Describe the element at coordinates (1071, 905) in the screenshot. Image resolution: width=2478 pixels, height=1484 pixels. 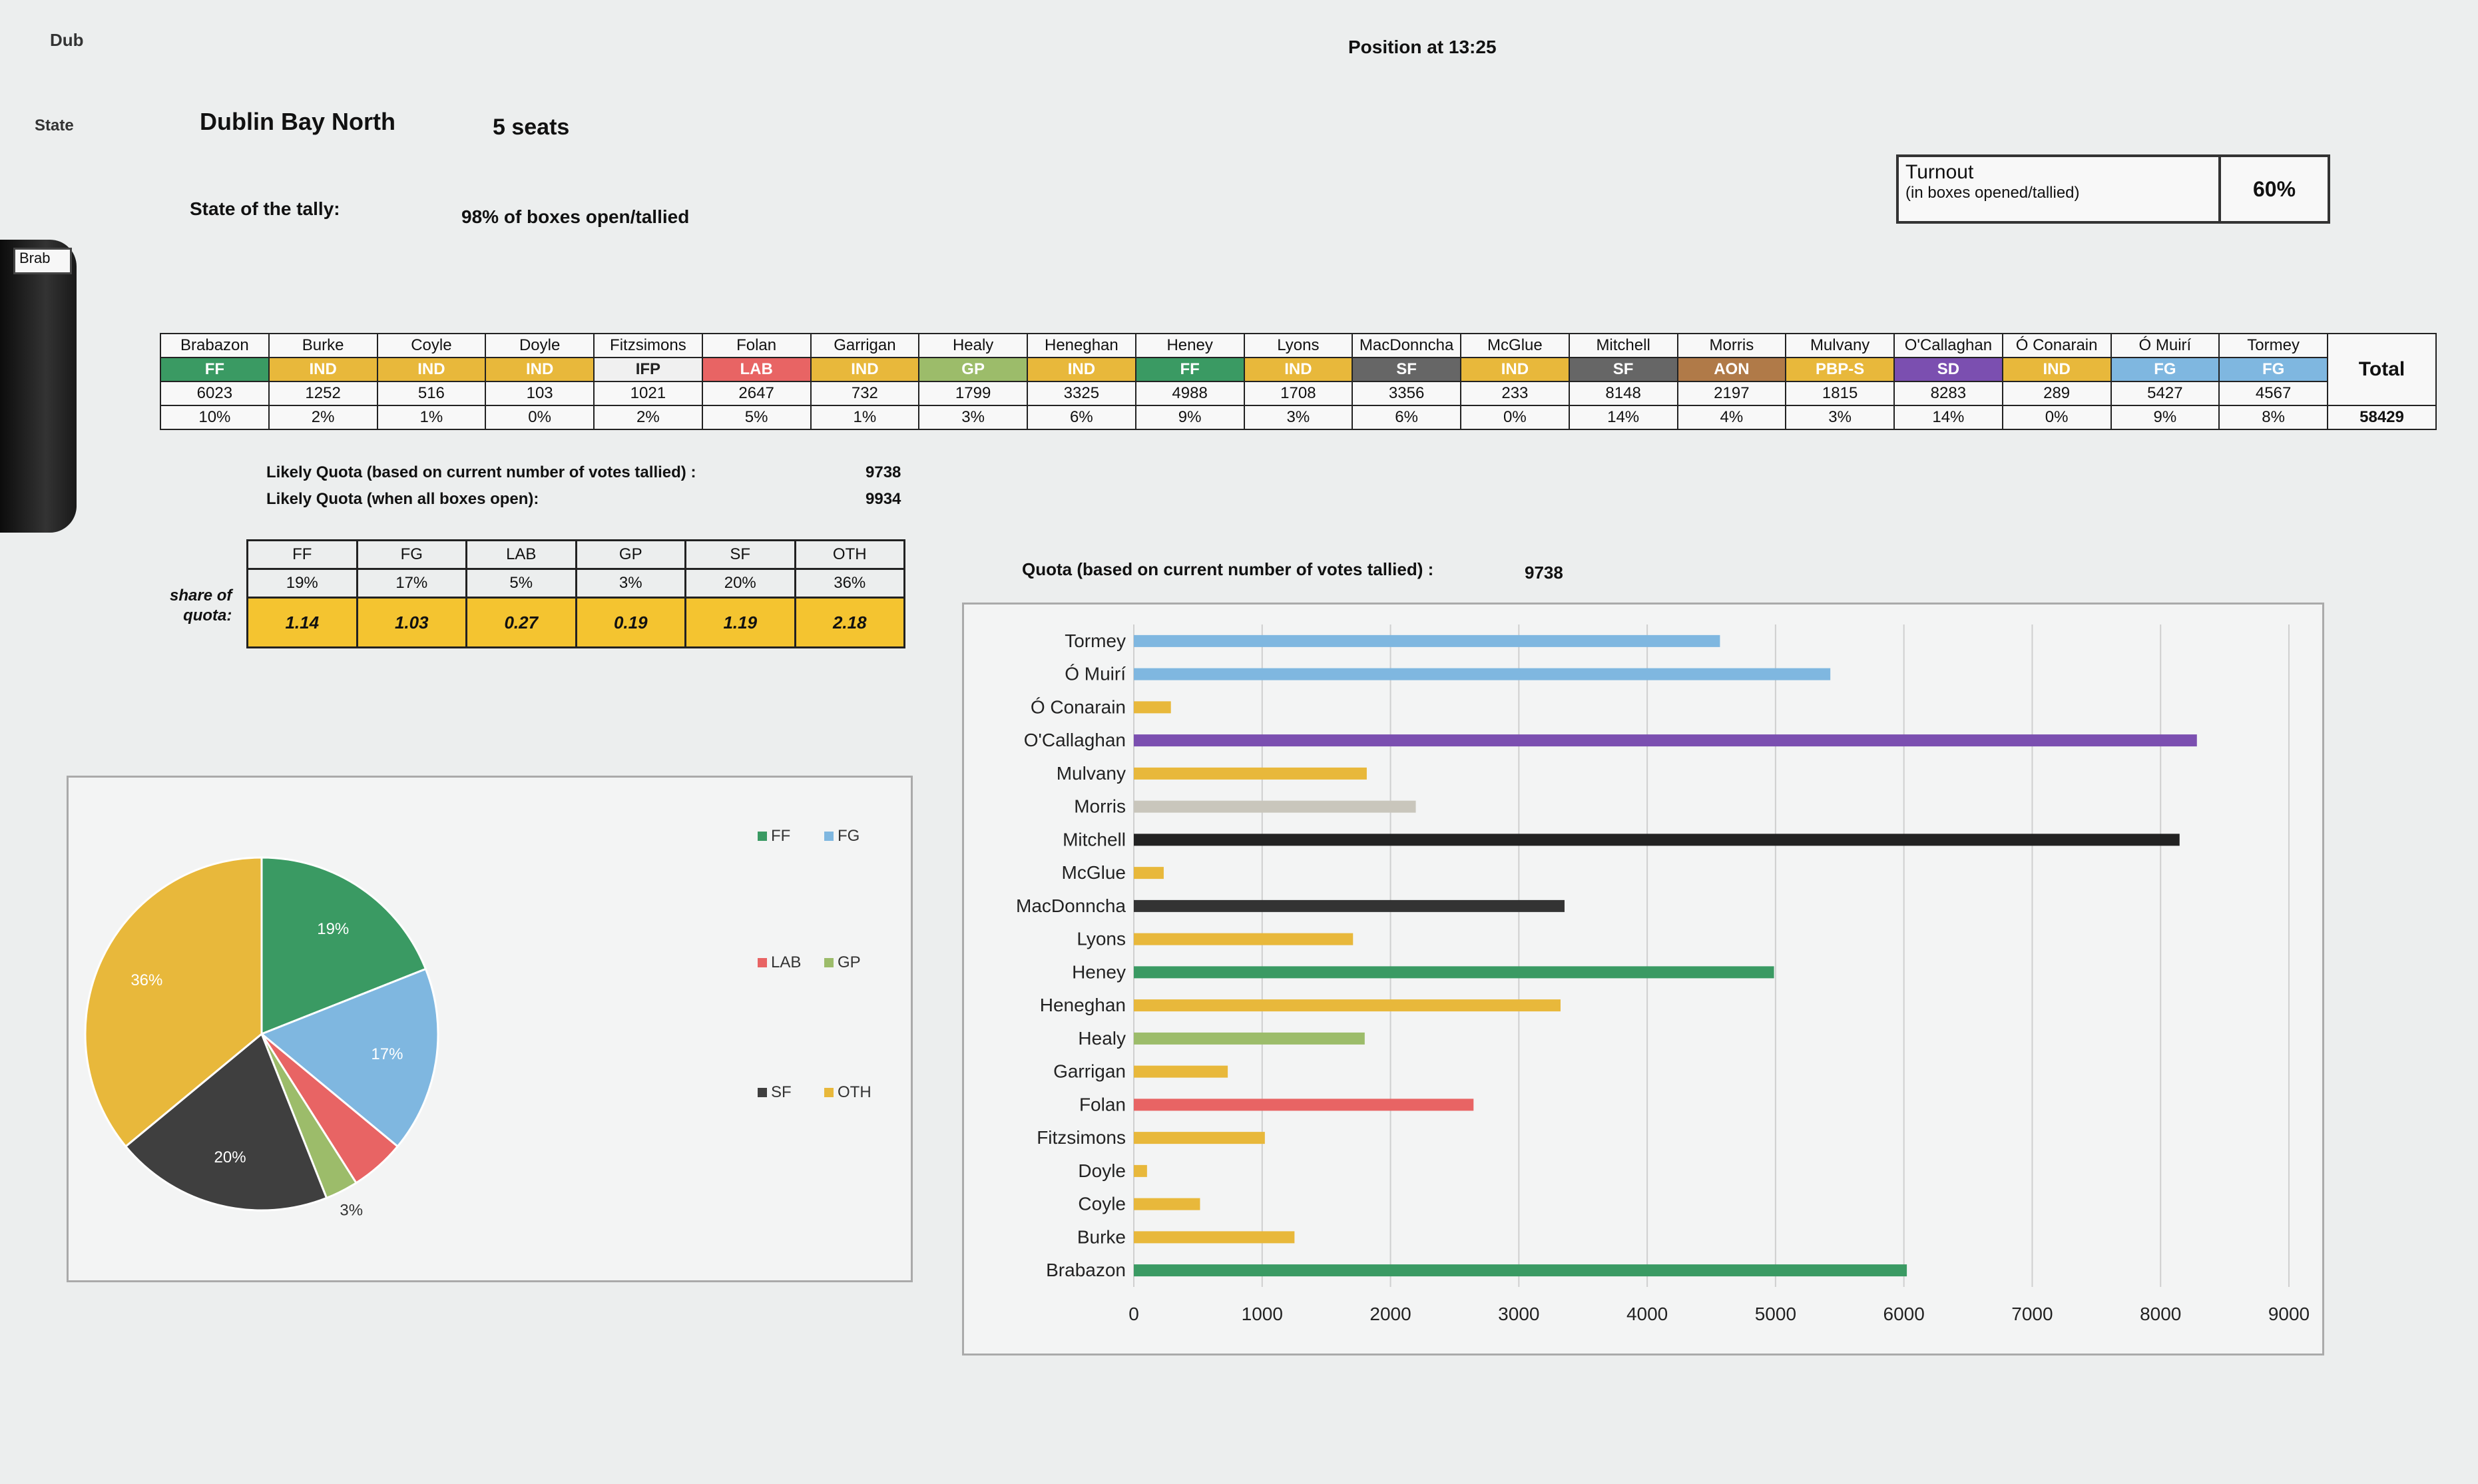
I see `y-category-label: MacDonncha` at that location.